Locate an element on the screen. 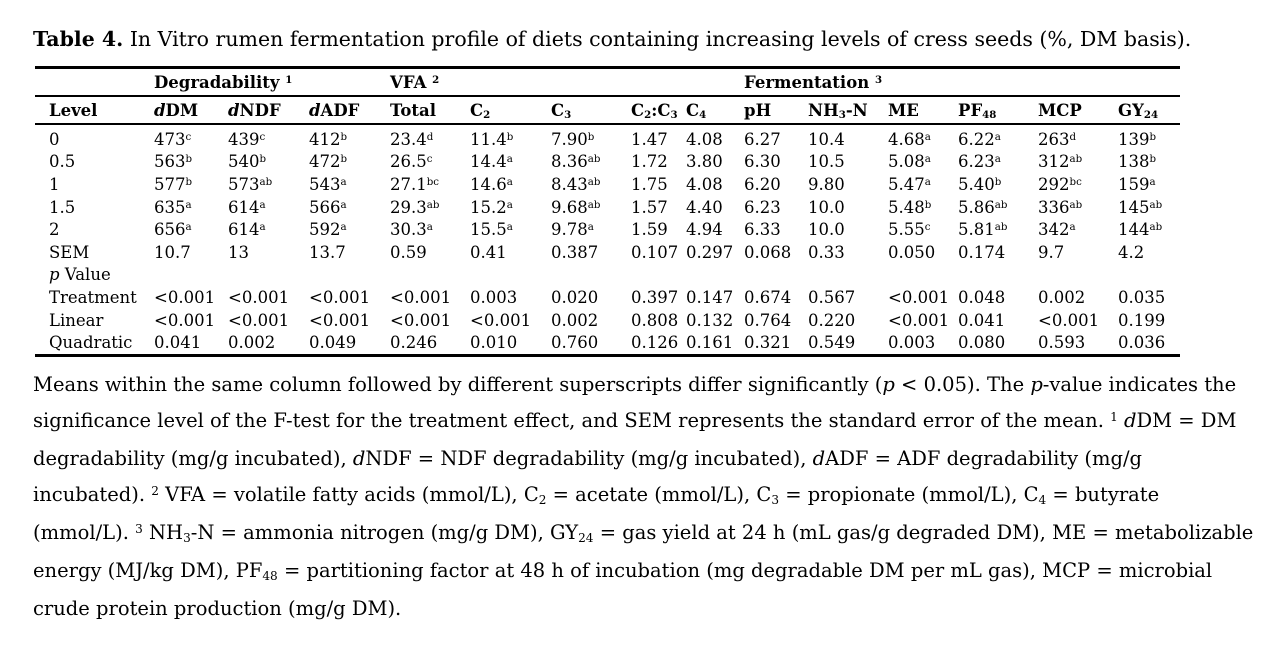 Image resolution: width=1282 pixels, height=664 pixels. row-label: SEM is located at coordinates (69, 252).